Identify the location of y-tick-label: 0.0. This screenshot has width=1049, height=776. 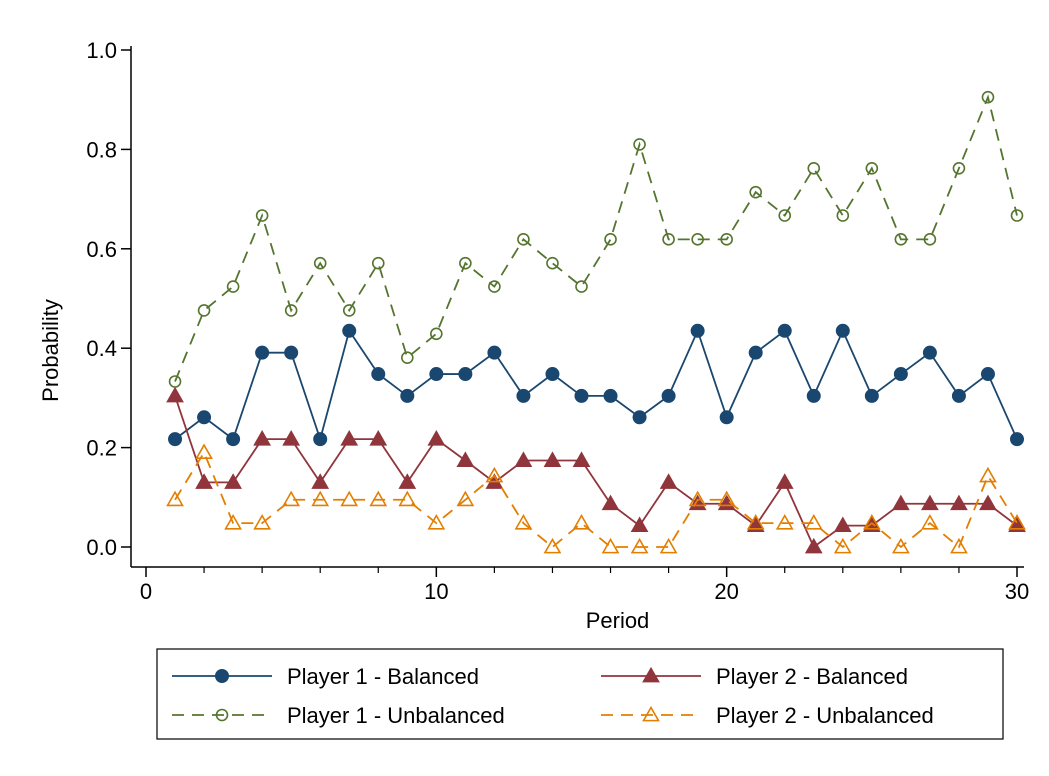
(101, 547).